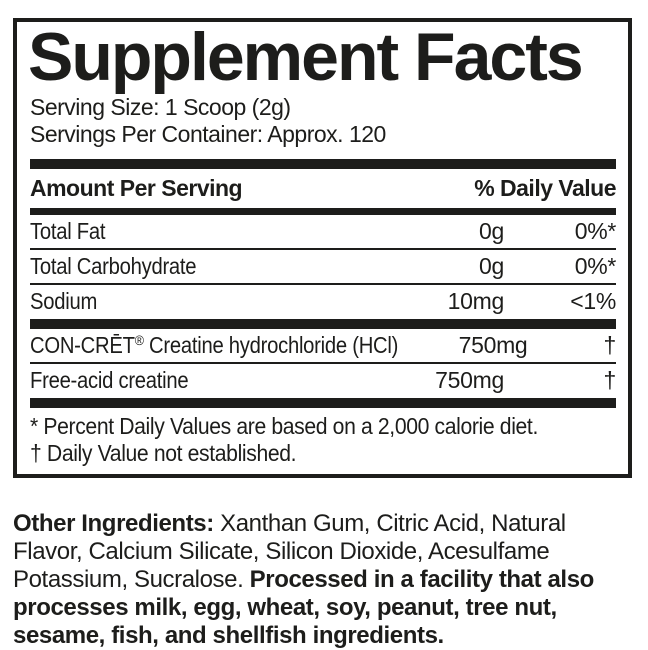  I want to click on servings-per-container: Servings Per Container: Approx. 120, so click(208, 133).